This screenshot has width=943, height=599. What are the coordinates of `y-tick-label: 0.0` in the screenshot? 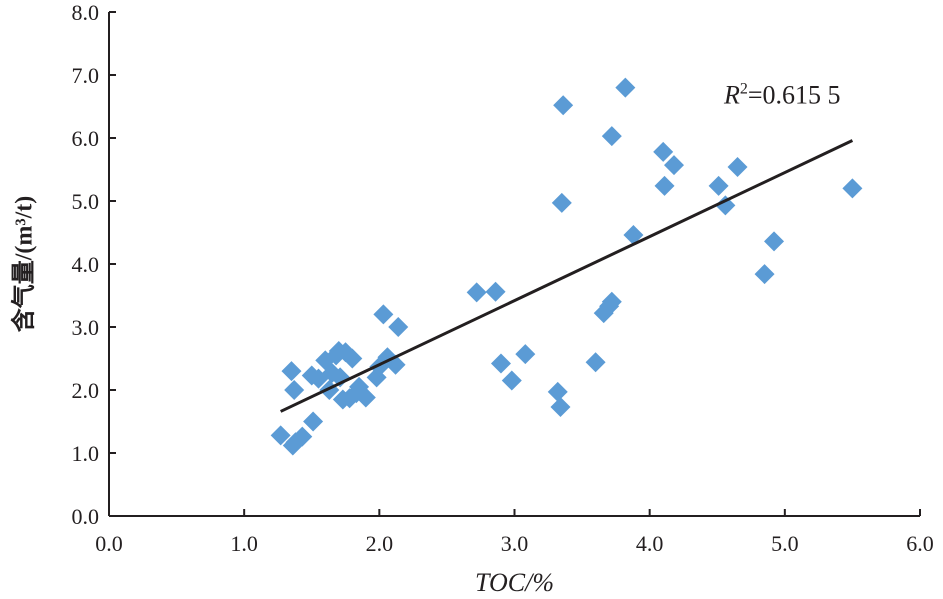 It's located at (86, 516).